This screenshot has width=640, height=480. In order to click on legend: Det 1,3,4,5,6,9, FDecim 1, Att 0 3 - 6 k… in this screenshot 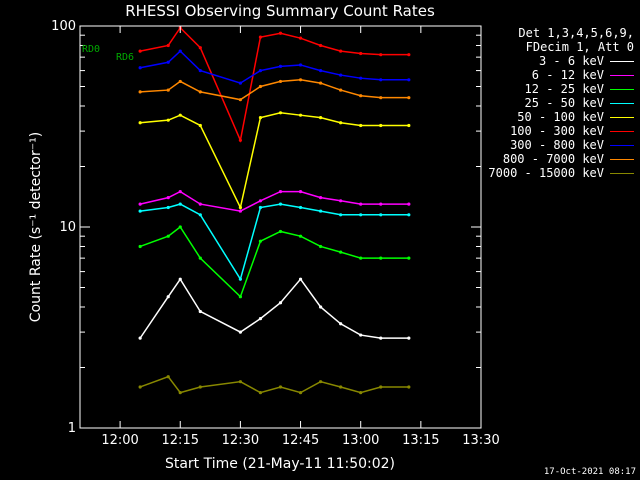, I will do `click(561, 103)`.